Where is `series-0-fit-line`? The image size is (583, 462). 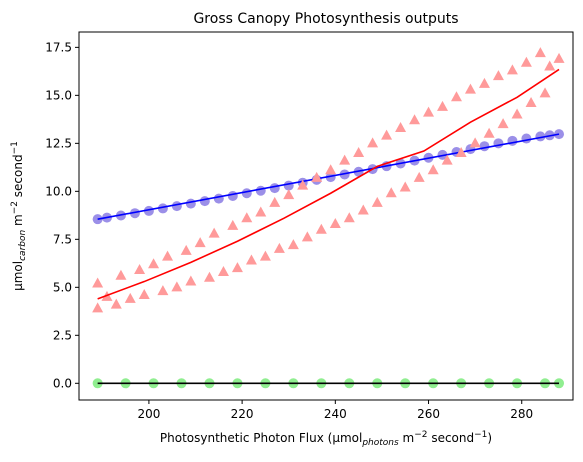
series-0-fit-line is located at coordinates (328, 176).